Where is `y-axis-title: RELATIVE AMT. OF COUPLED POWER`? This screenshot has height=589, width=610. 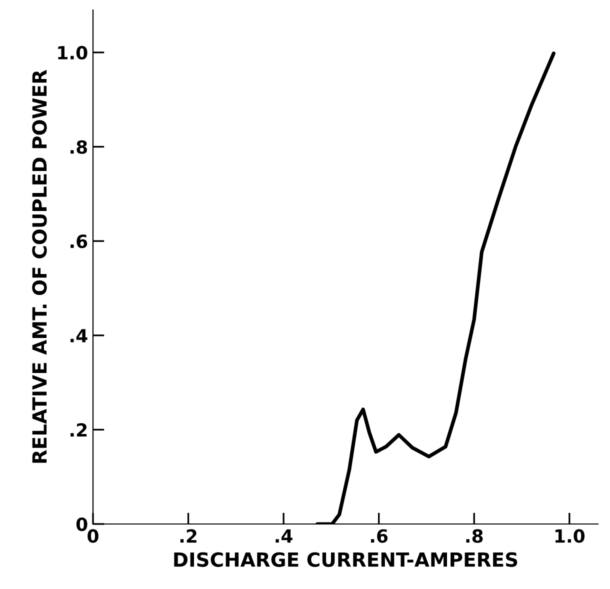 y-axis-title: RELATIVE AMT. OF COUPLED POWER is located at coordinates (39, 266).